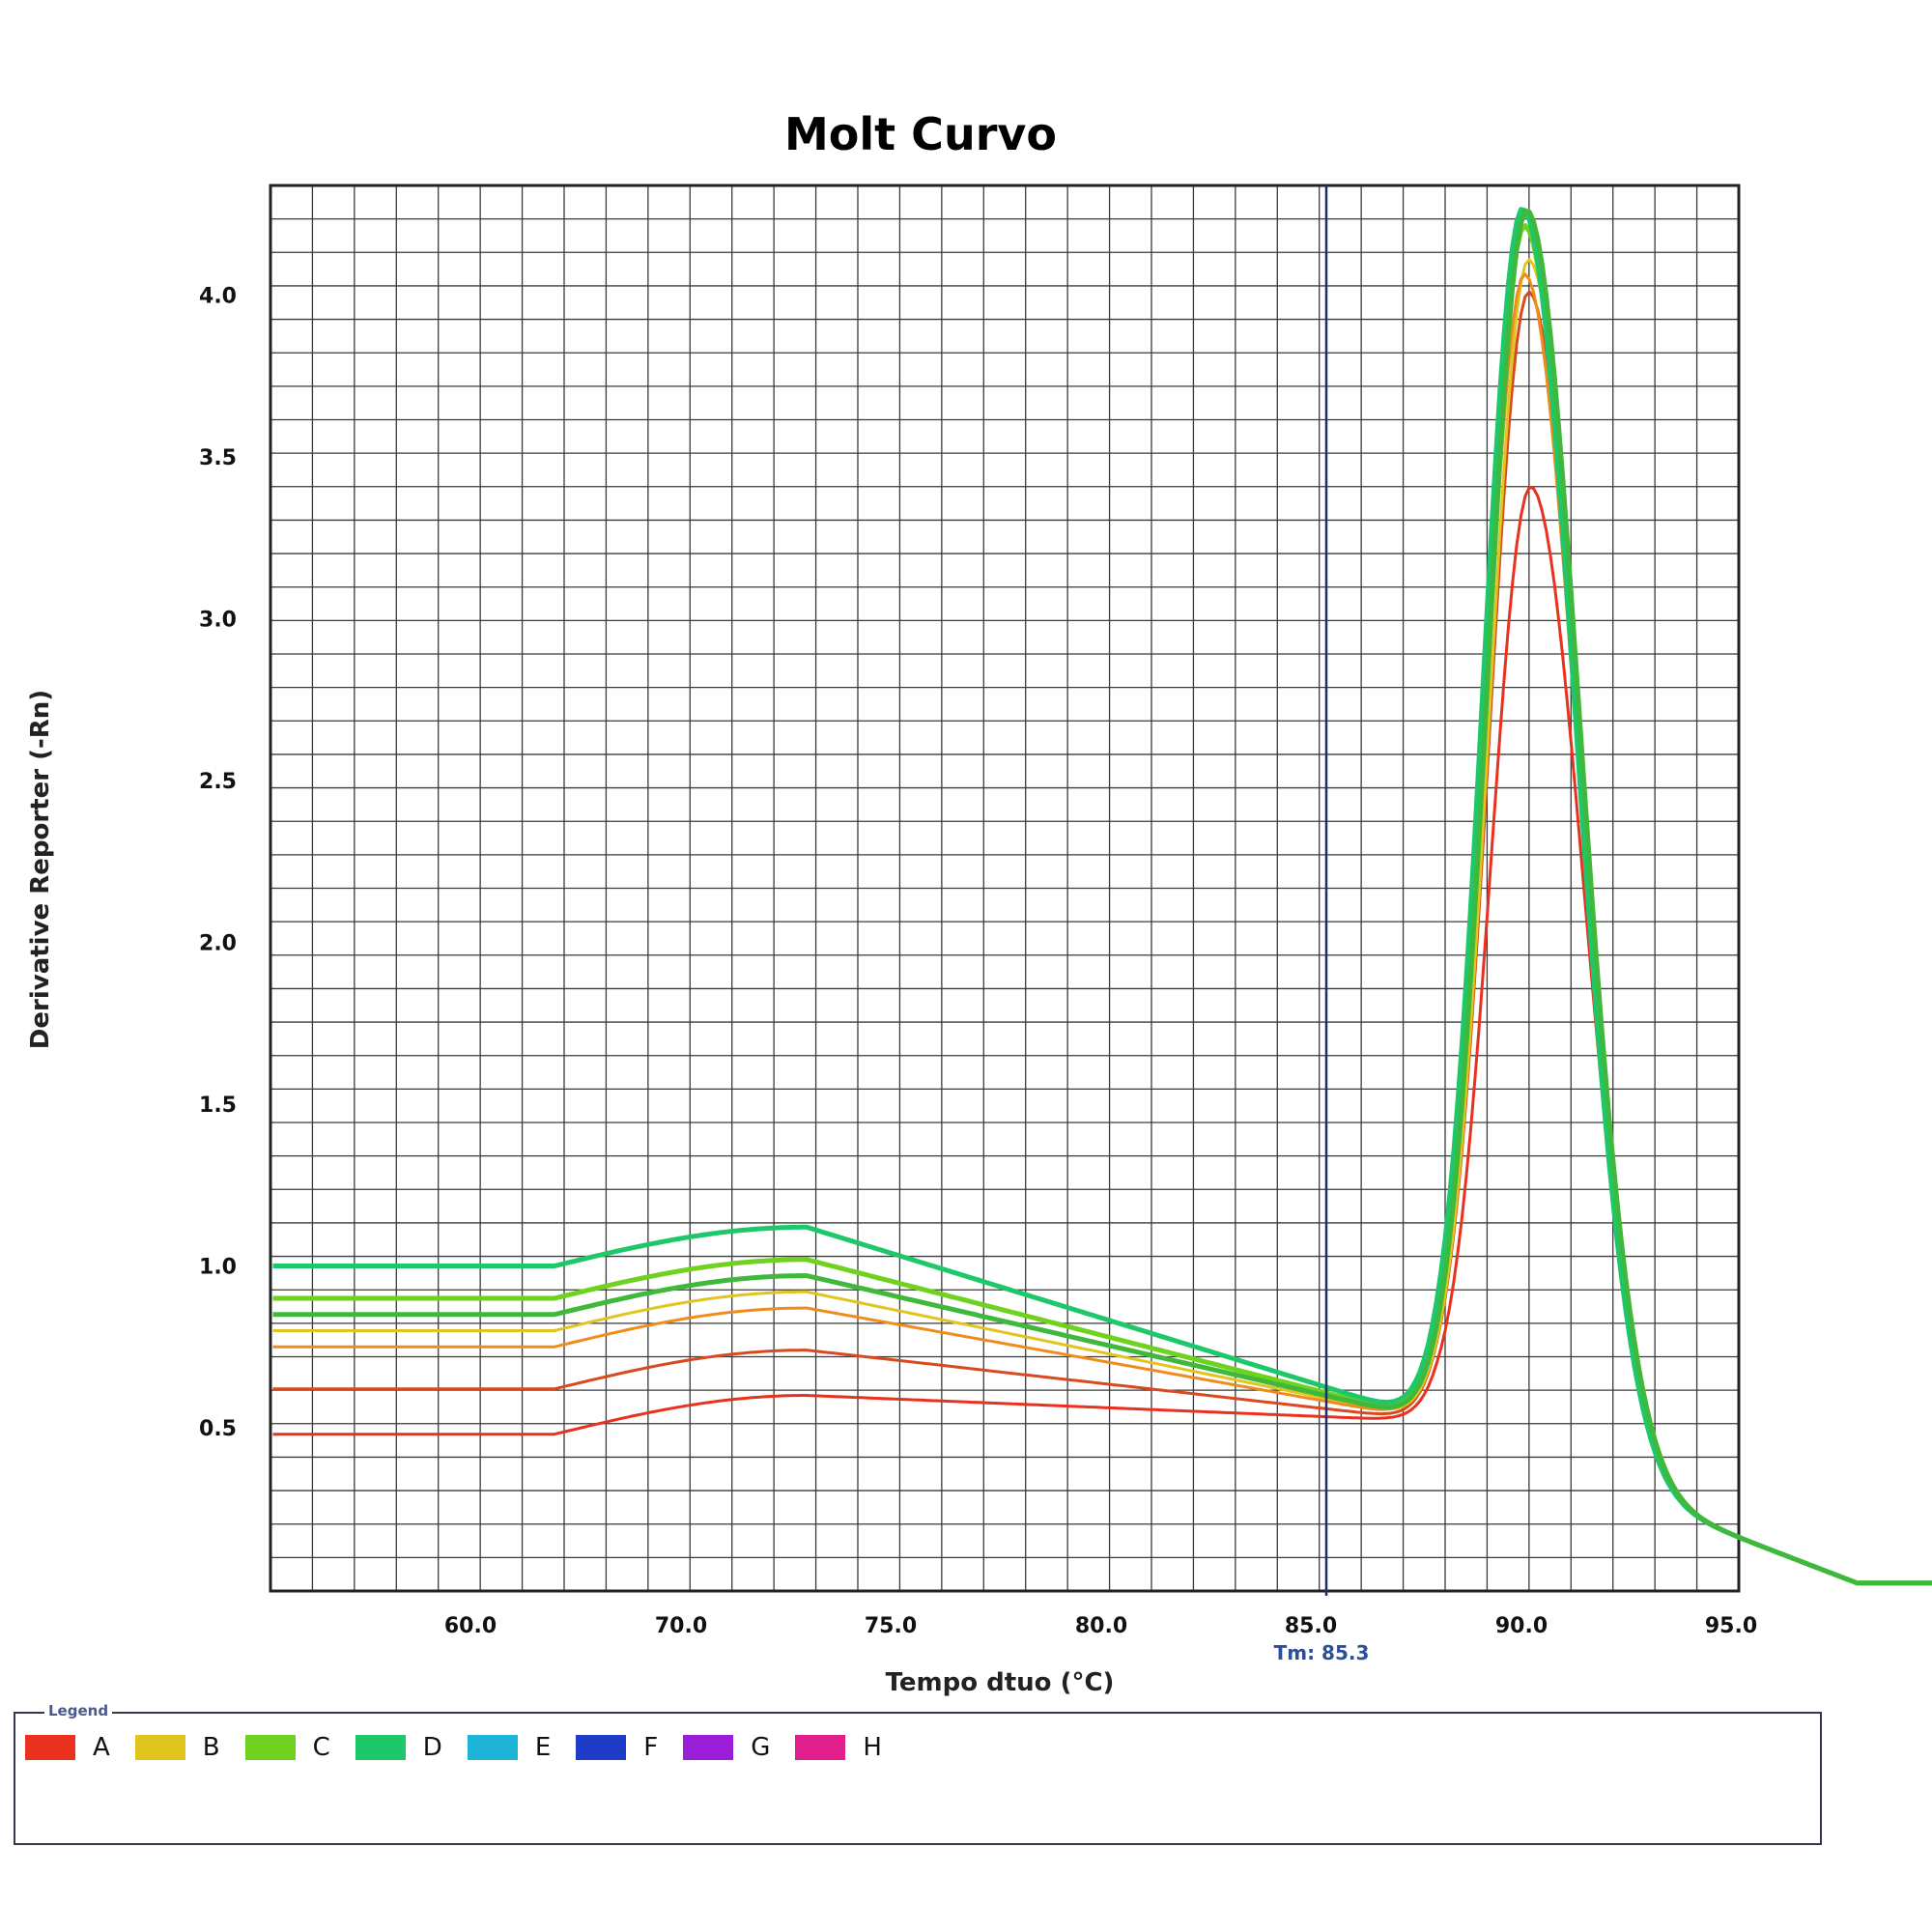 The width and height of the screenshot is (1932, 1932). What do you see at coordinates (761, 1747) in the screenshot?
I see `legend-label: G` at bounding box center [761, 1747].